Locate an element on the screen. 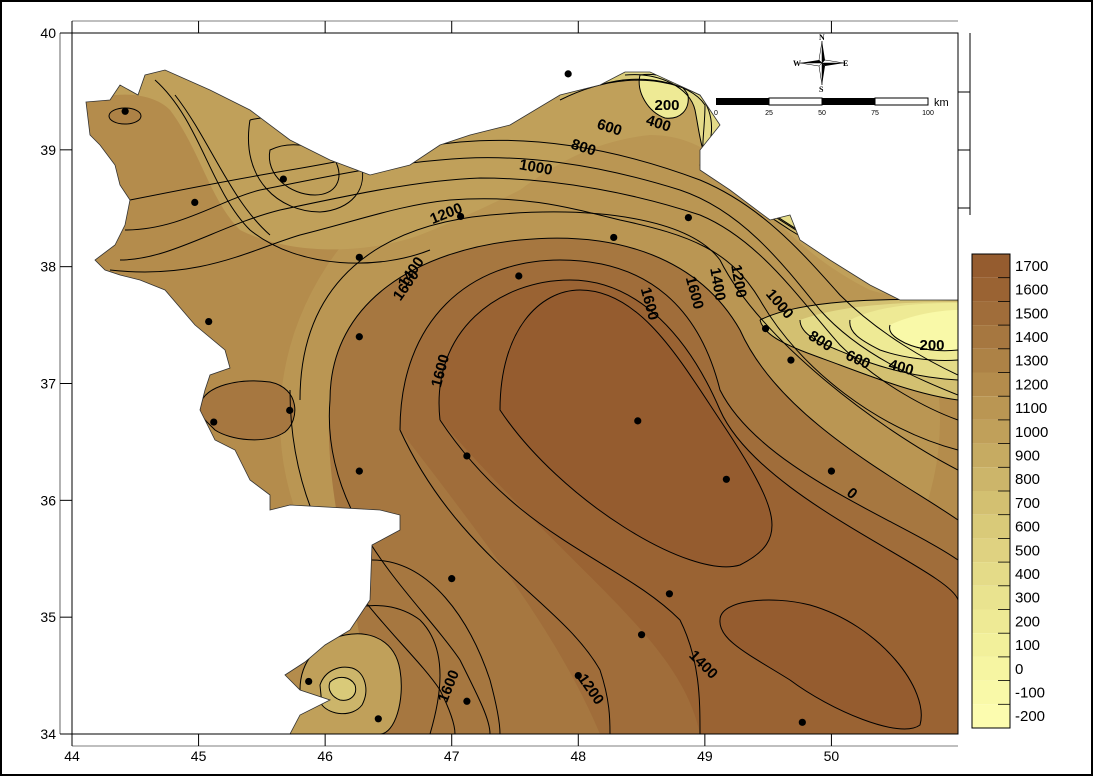  contour-line-1600-c is located at coordinates (570, 576).